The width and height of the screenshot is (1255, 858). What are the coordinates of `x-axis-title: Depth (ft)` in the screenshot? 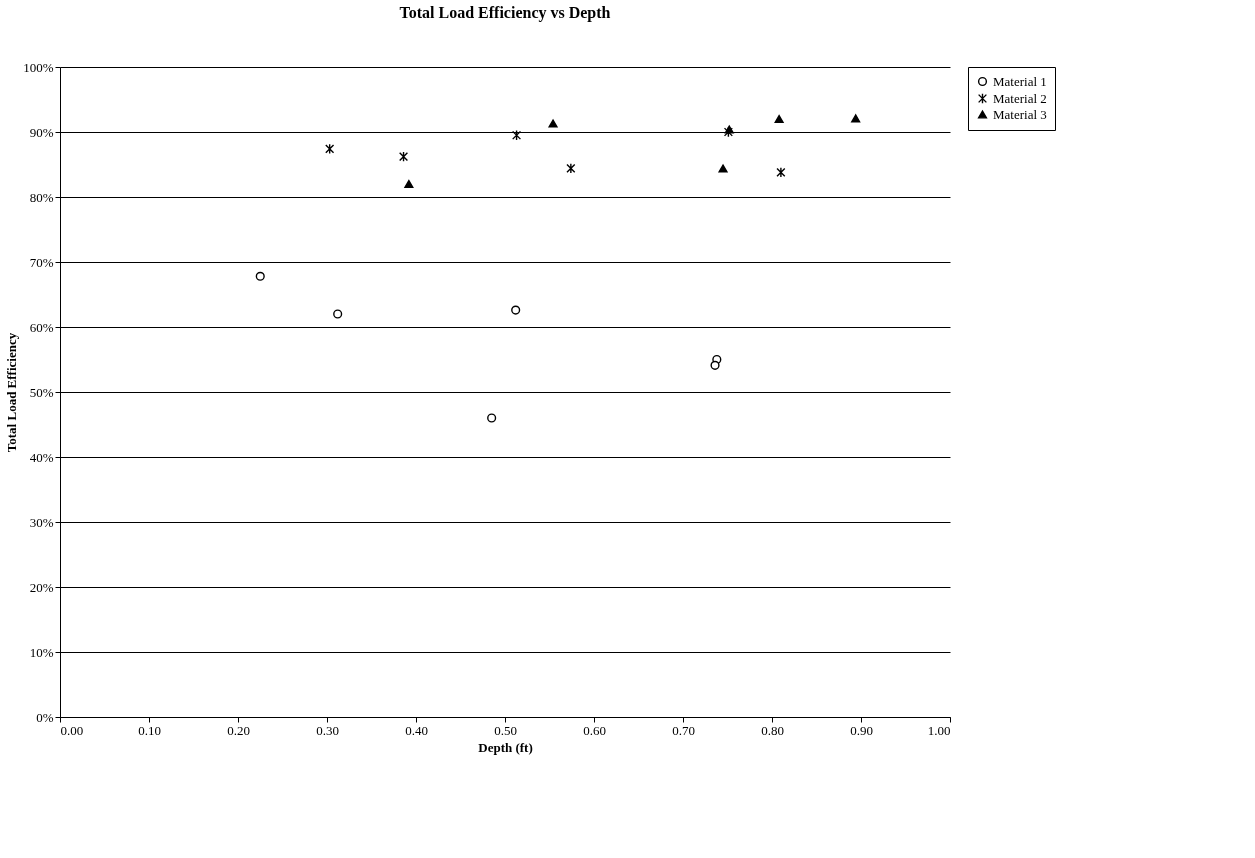 It's located at (505, 747).